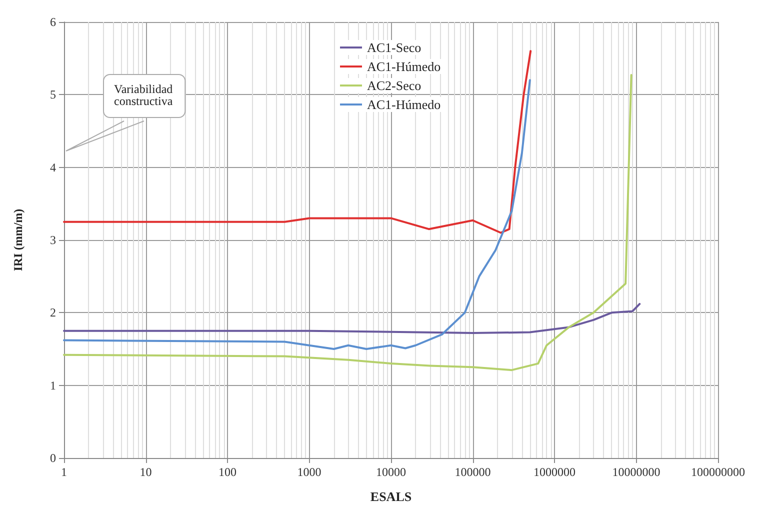 Image resolution: width=757 pixels, height=513 pixels. Describe the element at coordinates (636, 472) in the screenshot. I see `x-tick-label: 10000000` at that location.